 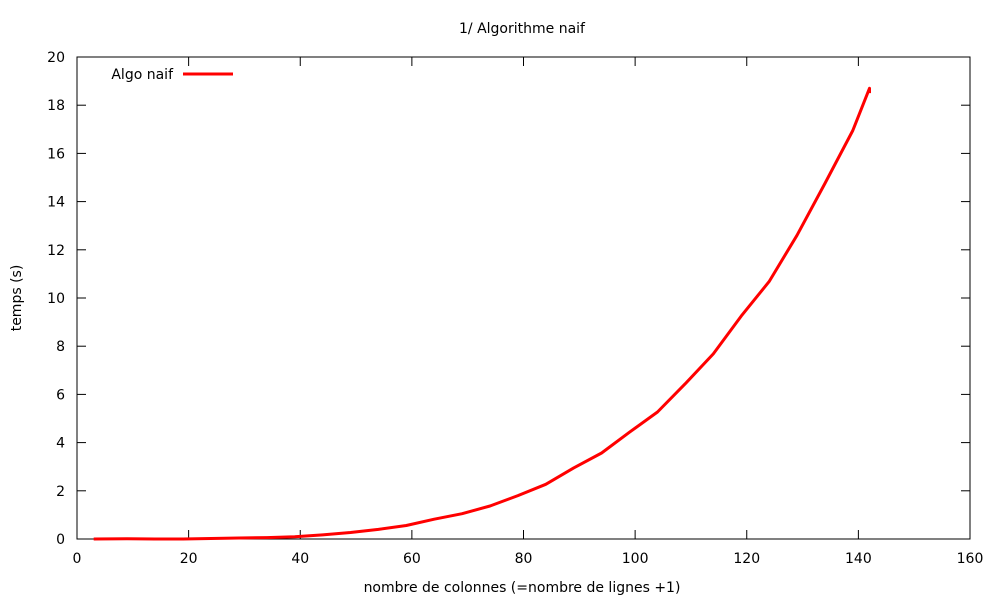 I want to click on y-tick-label: 6, so click(x=60, y=395).